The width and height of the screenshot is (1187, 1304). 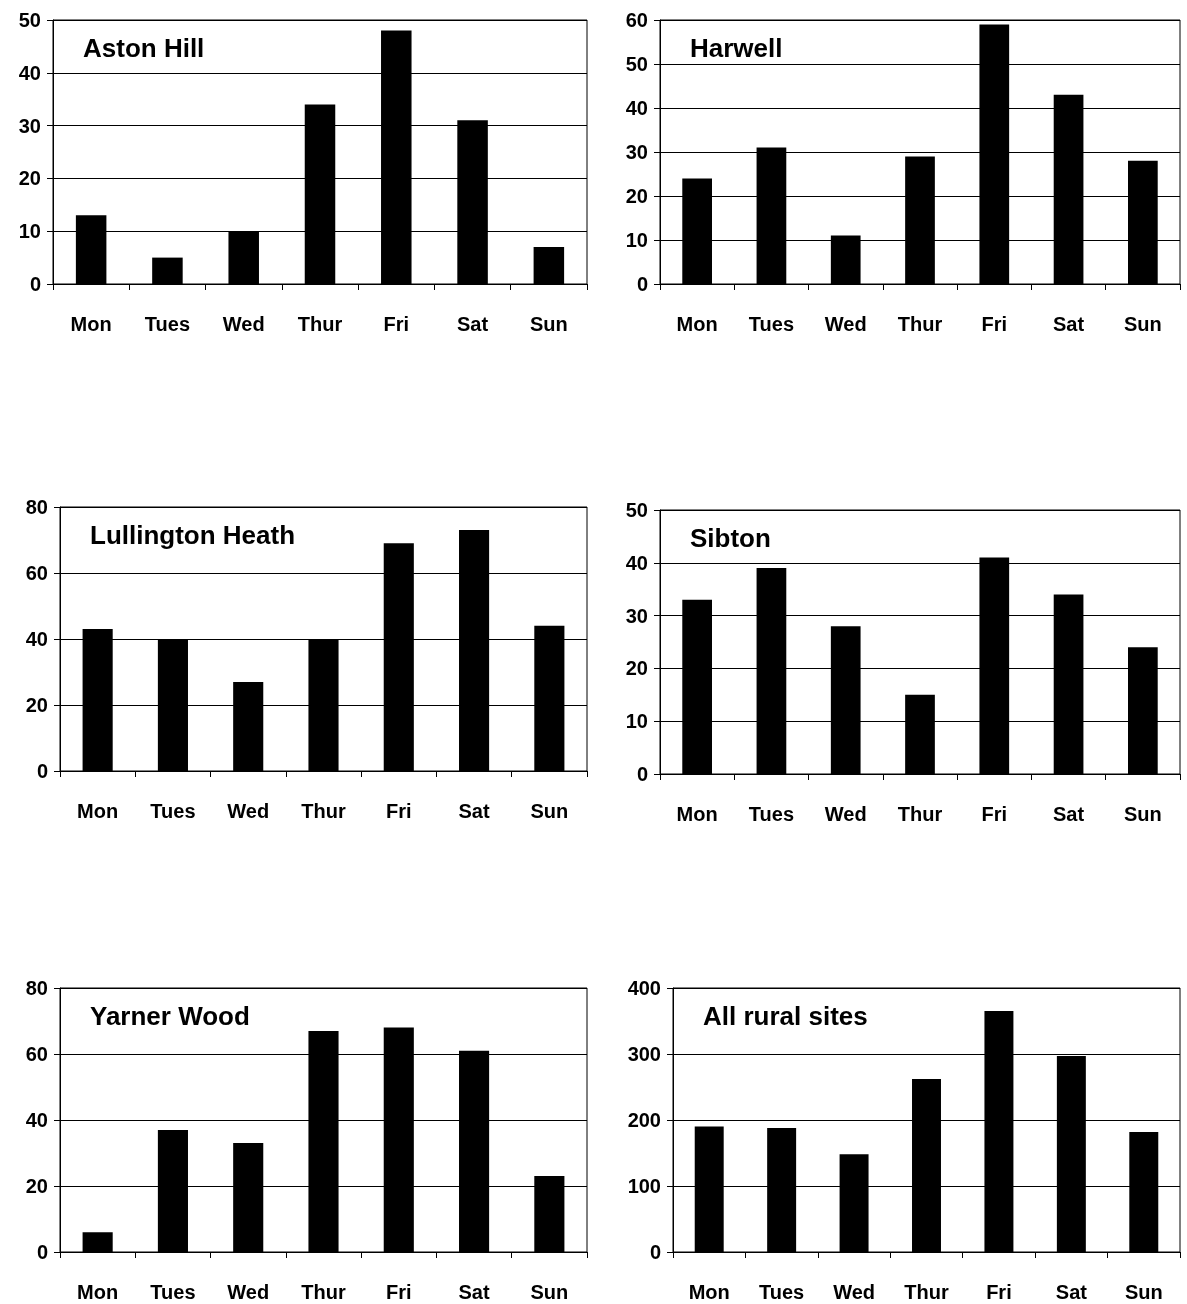 I want to click on text: Lullington Heath, so click(x=193, y=535).